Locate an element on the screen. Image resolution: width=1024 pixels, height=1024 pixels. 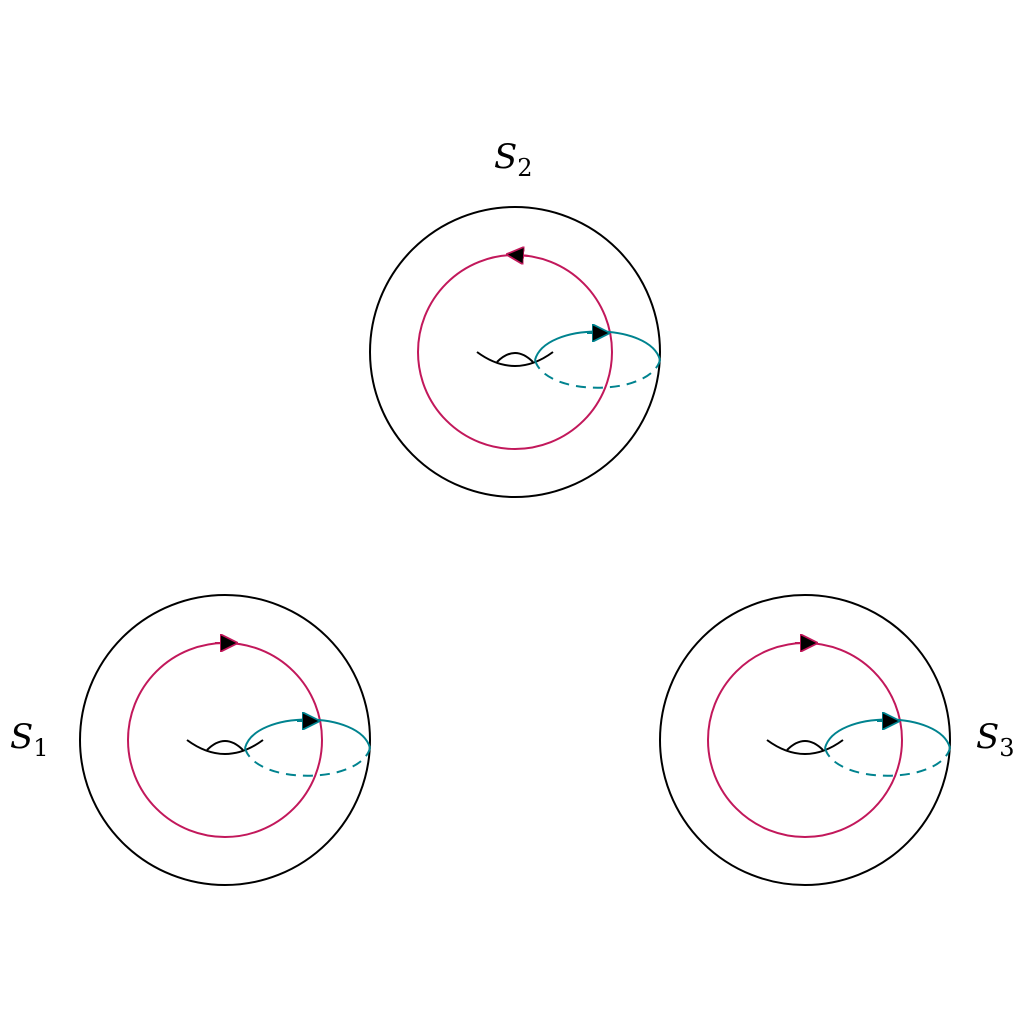
label-s3-main: S is located at coordinates (988, 737).